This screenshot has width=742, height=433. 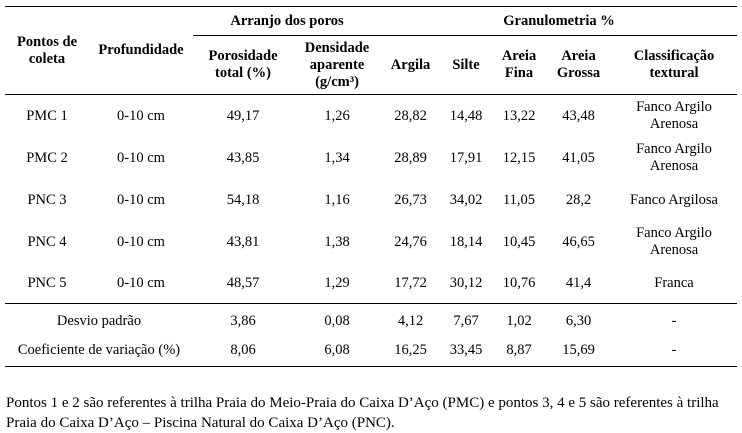 What do you see at coordinates (674, 283) in the screenshot?
I see `cell-classificacao: Franca` at bounding box center [674, 283].